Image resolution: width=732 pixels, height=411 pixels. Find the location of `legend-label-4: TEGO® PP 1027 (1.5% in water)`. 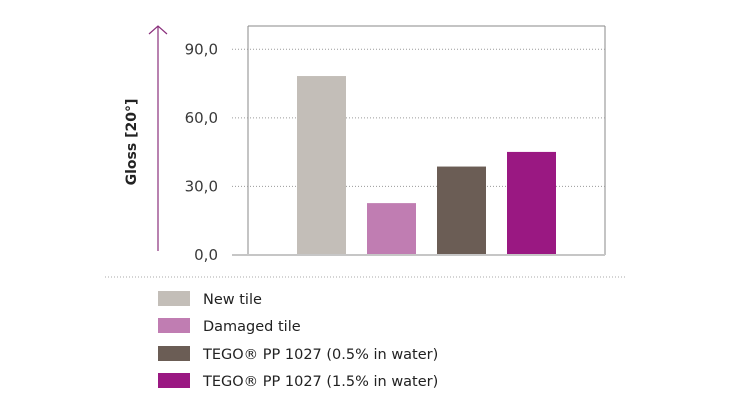

legend-label-4: TEGO® PP 1027 (1.5% in water) is located at coordinates (320, 382).